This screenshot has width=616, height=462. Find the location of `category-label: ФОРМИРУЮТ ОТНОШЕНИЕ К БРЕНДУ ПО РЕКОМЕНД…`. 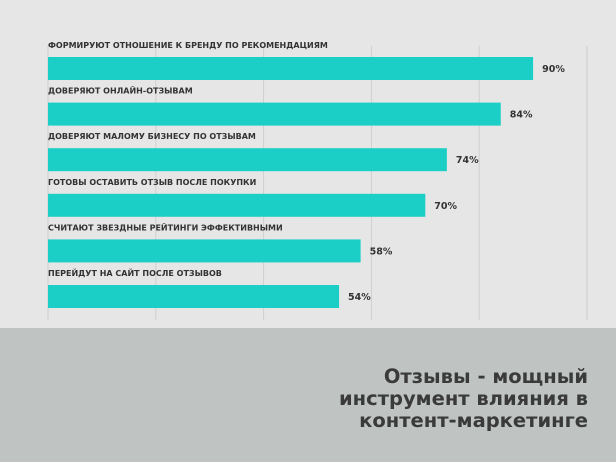

category-label: ФОРМИРУЮТ ОТНОШЕНИЕ К БРЕНДУ ПО РЕКОМЕНД… is located at coordinates (188, 45).